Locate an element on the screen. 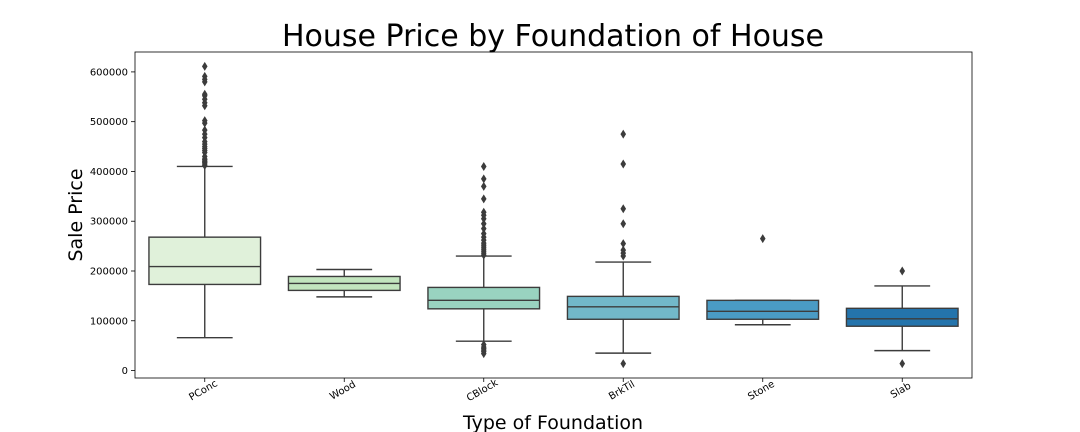 This screenshot has height=432, width=1080. y-tick-label: 0 is located at coordinates (125, 371).